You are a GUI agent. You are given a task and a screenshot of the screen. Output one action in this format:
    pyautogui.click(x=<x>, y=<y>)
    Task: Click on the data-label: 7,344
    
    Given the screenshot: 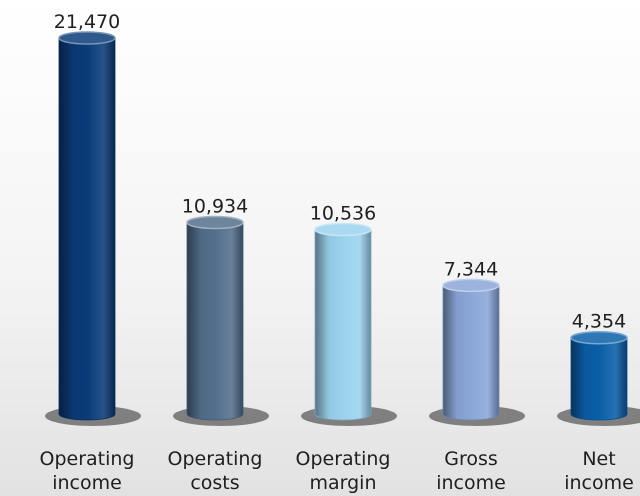 What is the action you would take?
    pyautogui.click(x=471, y=269)
    